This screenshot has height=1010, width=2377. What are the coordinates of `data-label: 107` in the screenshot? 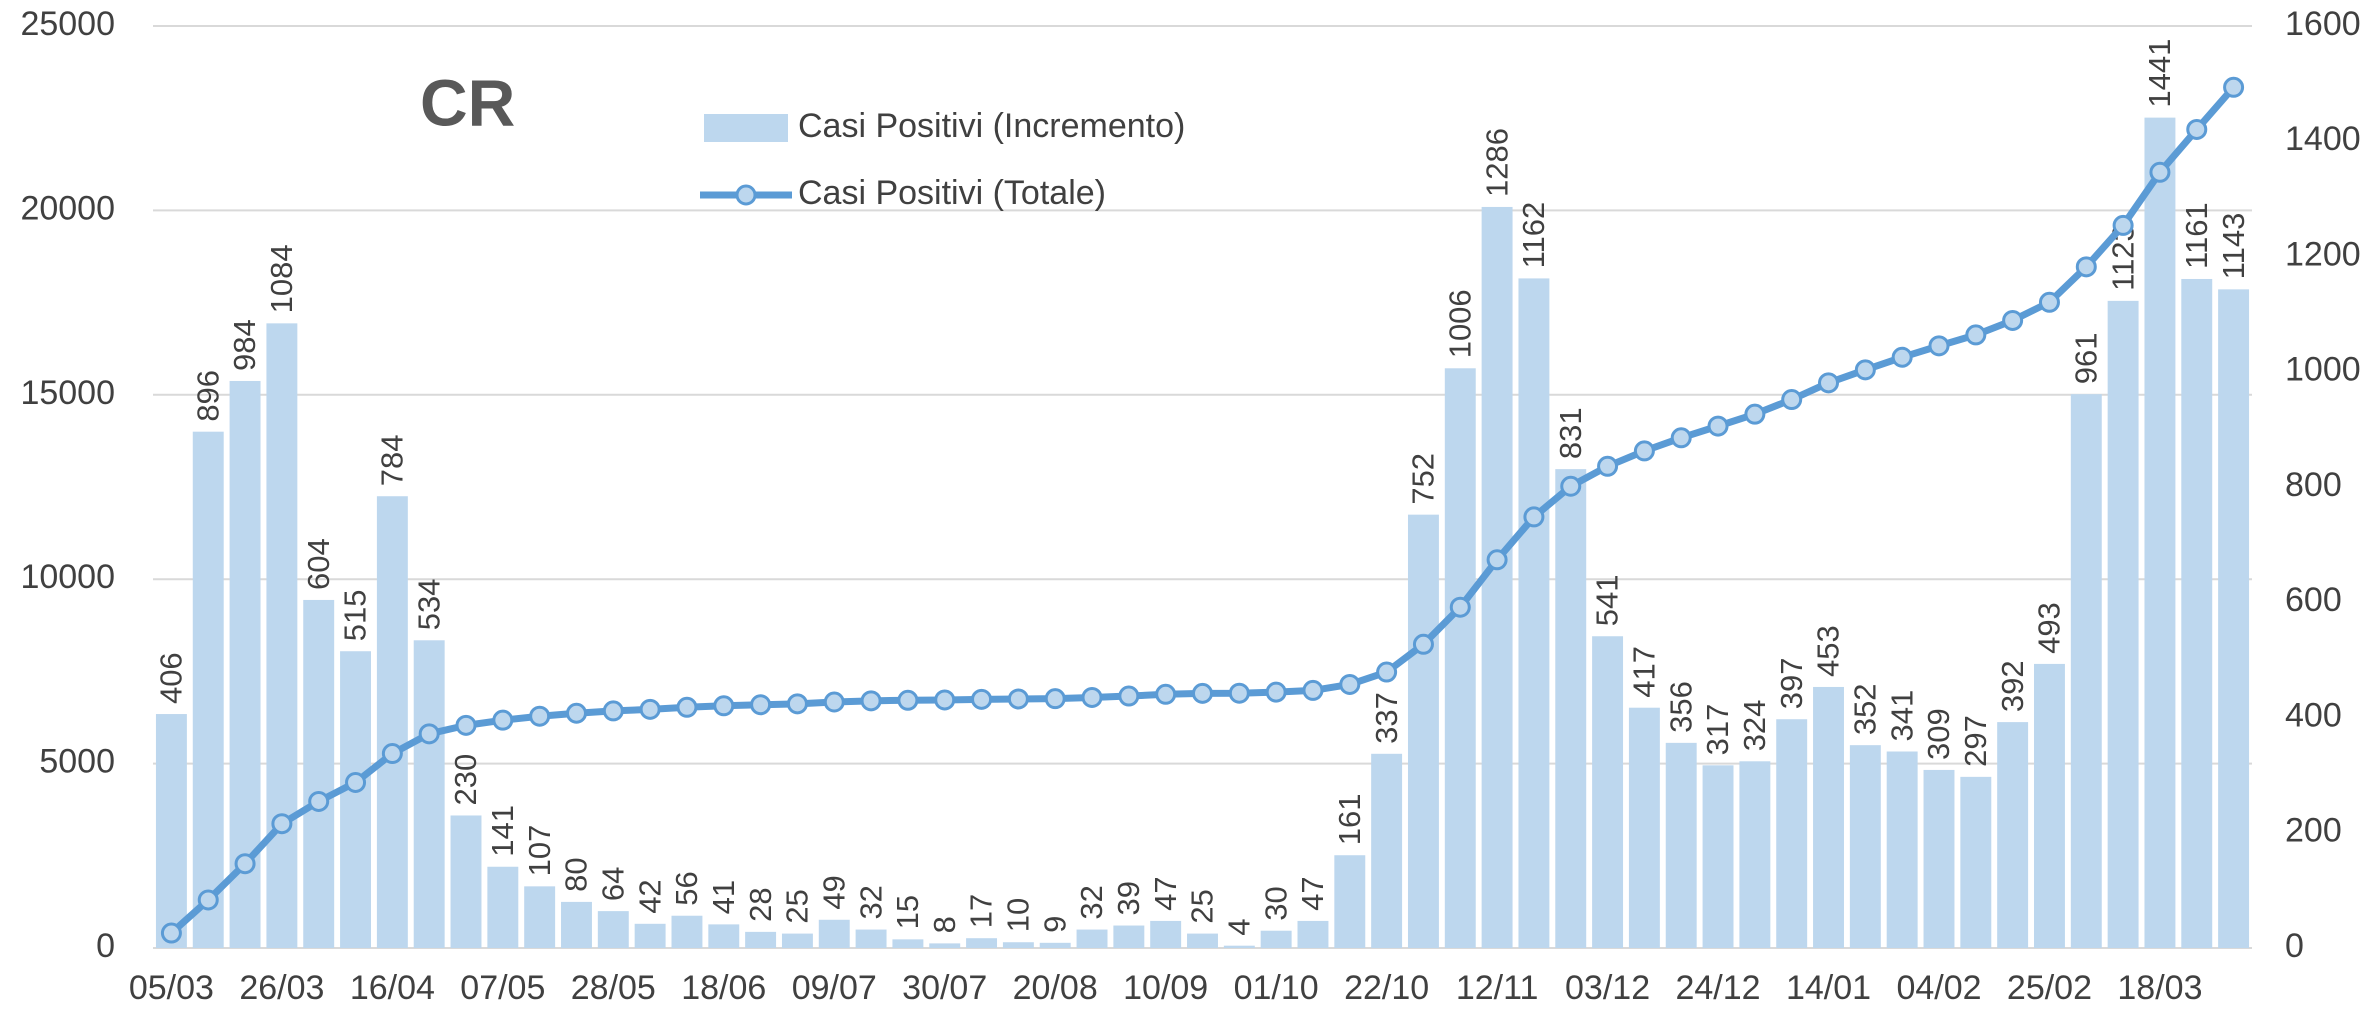 It's located at (539, 851).